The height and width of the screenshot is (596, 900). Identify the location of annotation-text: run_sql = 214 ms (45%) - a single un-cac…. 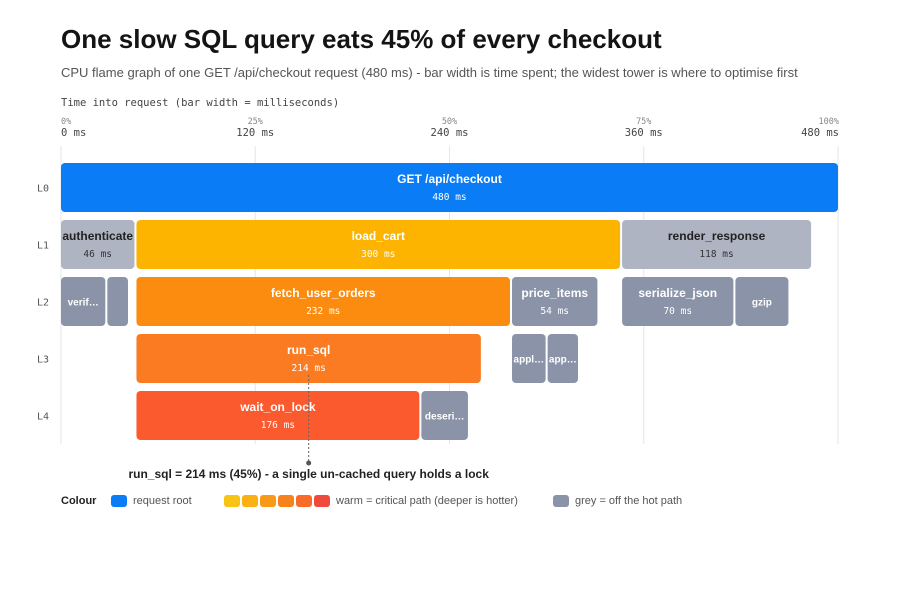
(308, 474).